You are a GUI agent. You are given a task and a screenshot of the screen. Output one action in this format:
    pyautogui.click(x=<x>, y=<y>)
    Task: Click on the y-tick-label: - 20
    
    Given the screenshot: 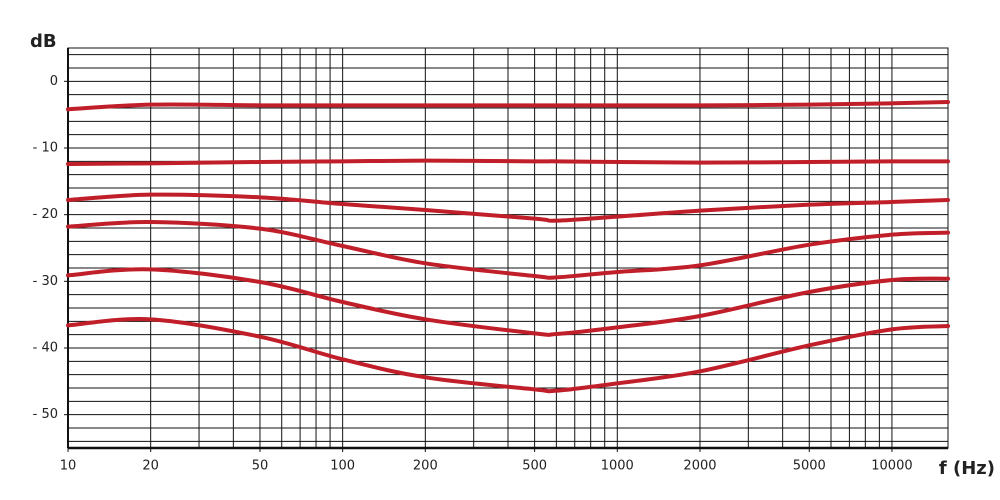 What is the action you would take?
    pyautogui.click(x=45, y=214)
    